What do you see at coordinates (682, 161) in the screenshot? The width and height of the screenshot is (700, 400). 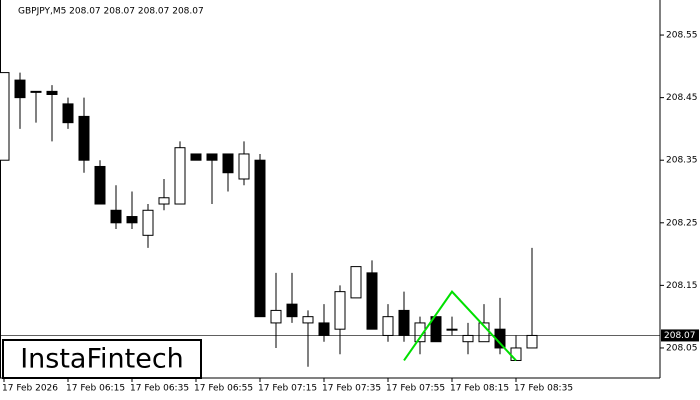 I see `y-tick-label: 208.35` at bounding box center [682, 161].